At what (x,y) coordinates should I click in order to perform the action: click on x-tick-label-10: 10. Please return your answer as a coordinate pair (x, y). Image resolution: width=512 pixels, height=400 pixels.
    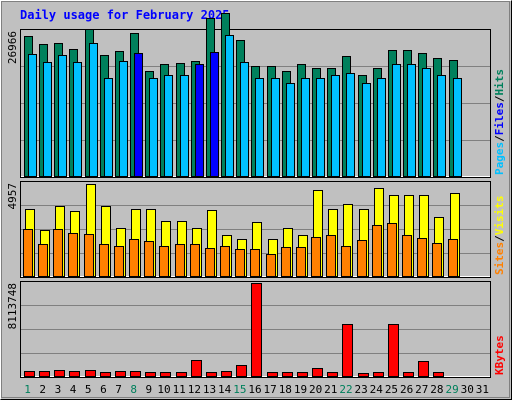
    Looking at the image, I should click on (163, 389).